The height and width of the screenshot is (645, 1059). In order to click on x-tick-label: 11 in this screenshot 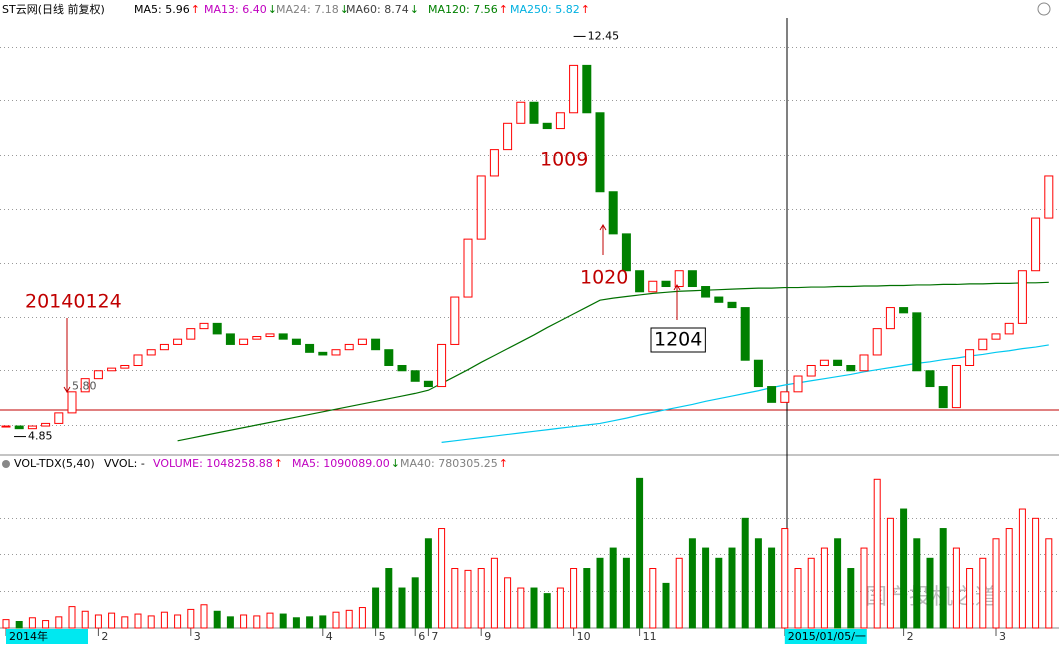, I will do `click(650, 636)`.